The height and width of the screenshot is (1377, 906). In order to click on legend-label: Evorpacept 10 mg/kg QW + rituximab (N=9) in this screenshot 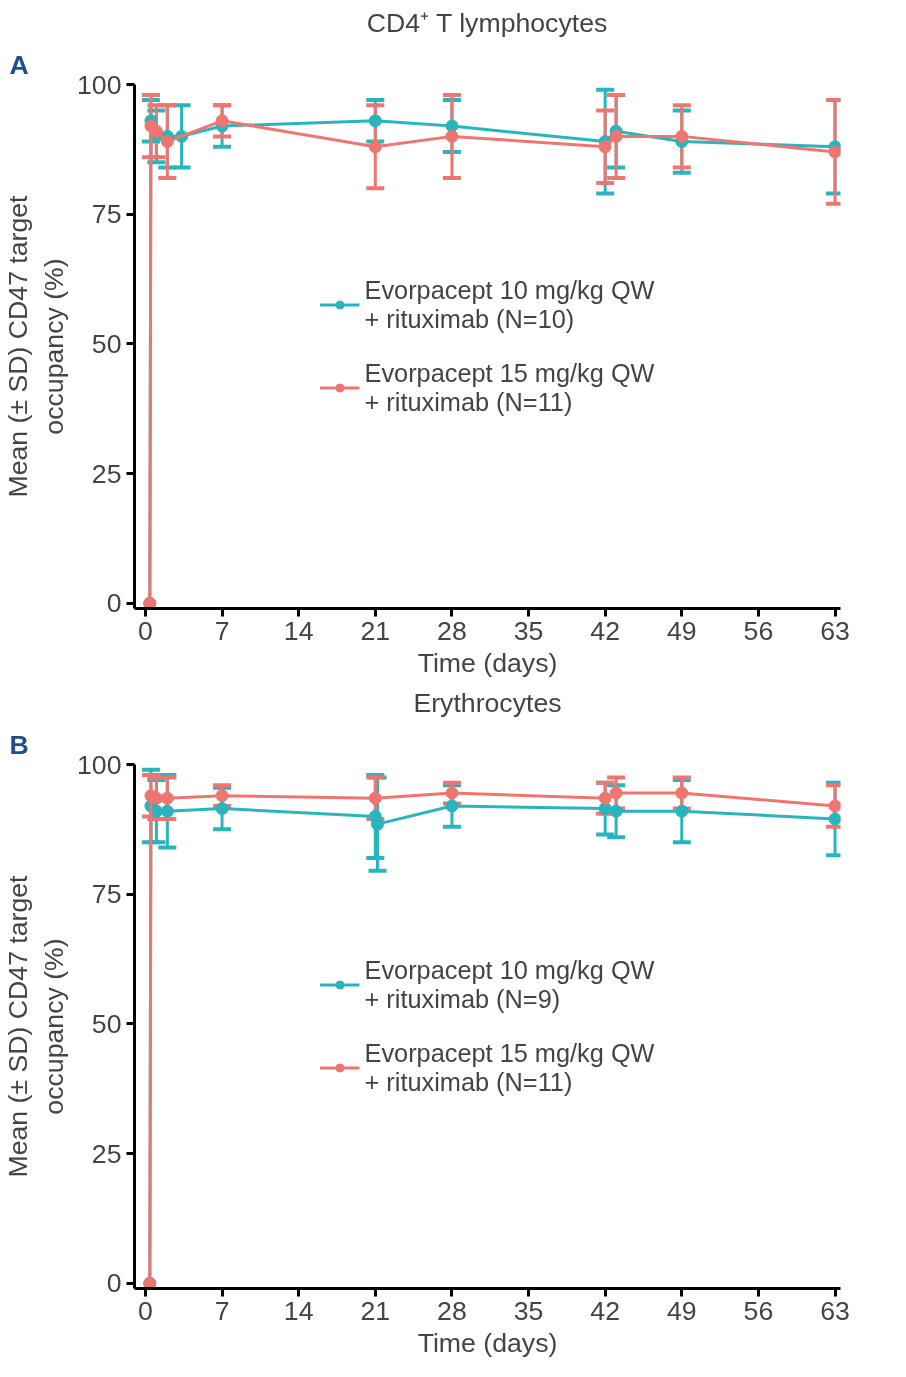, I will do `click(509, 984)`.